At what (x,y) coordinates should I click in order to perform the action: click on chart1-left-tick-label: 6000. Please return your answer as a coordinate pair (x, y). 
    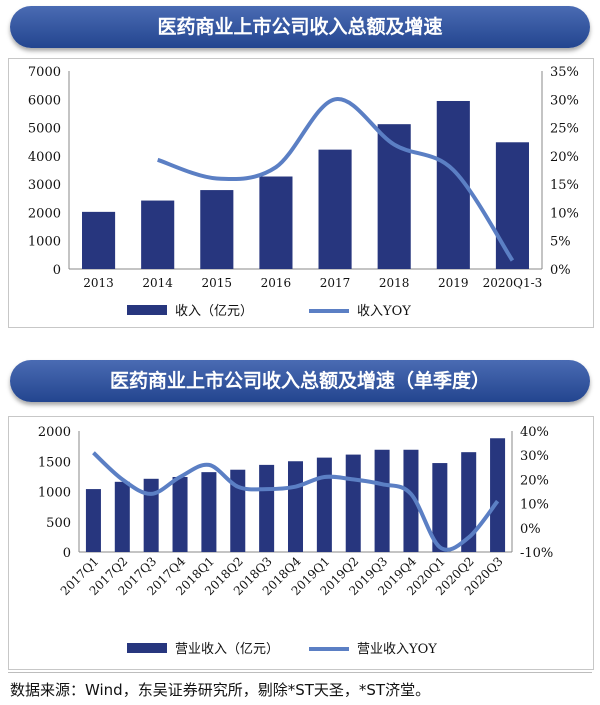
    Looking at the image, I should click on (44, 100).